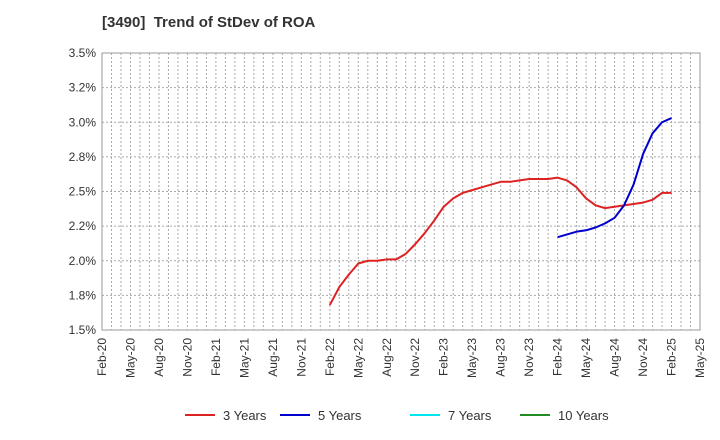 This screenshot has width=720, height=440. Describe the element at coordinates (586, 358) in the screenshot. I see `x-tick-label: May-24` at that location.